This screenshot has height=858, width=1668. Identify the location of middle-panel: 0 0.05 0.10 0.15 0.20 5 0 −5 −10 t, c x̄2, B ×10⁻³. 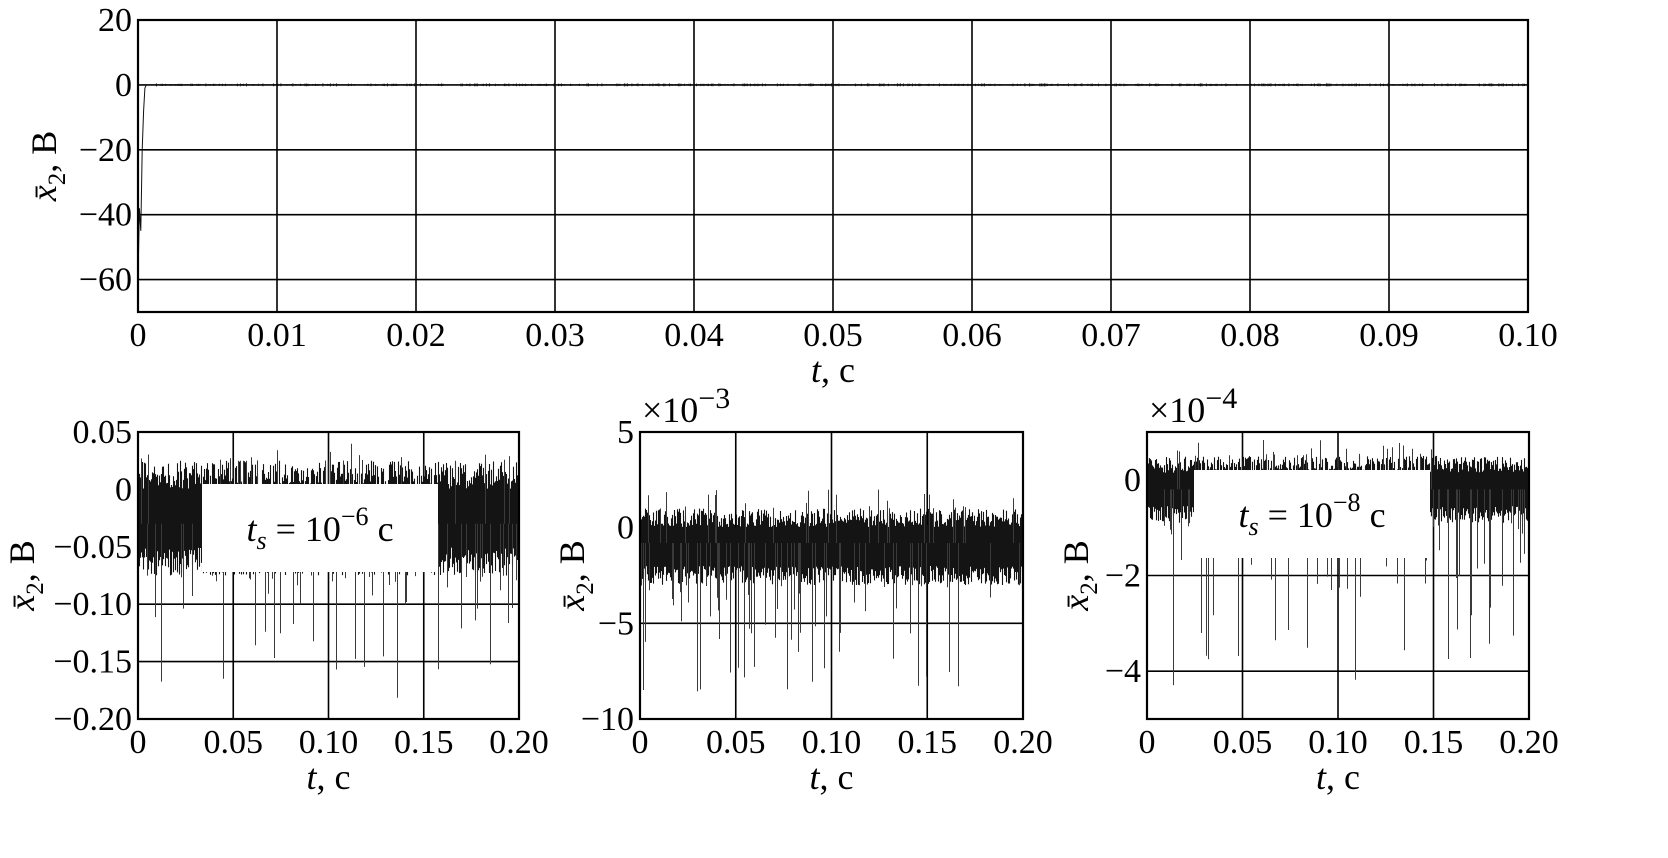
(802, 589).